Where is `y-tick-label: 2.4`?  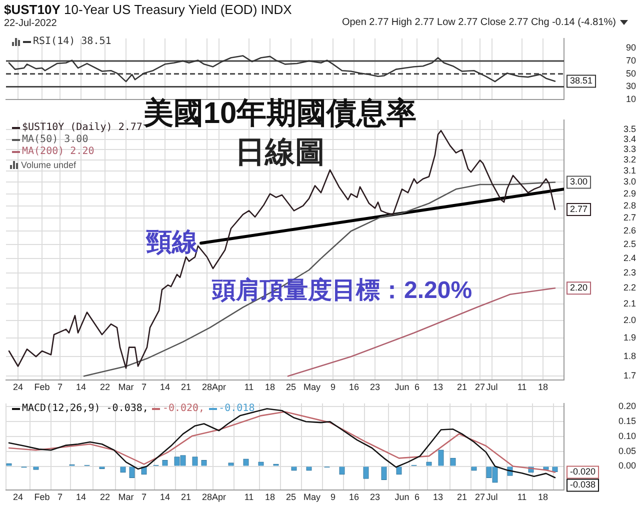
y-tick-label: 2.4 is located at coordinates (629, 257).